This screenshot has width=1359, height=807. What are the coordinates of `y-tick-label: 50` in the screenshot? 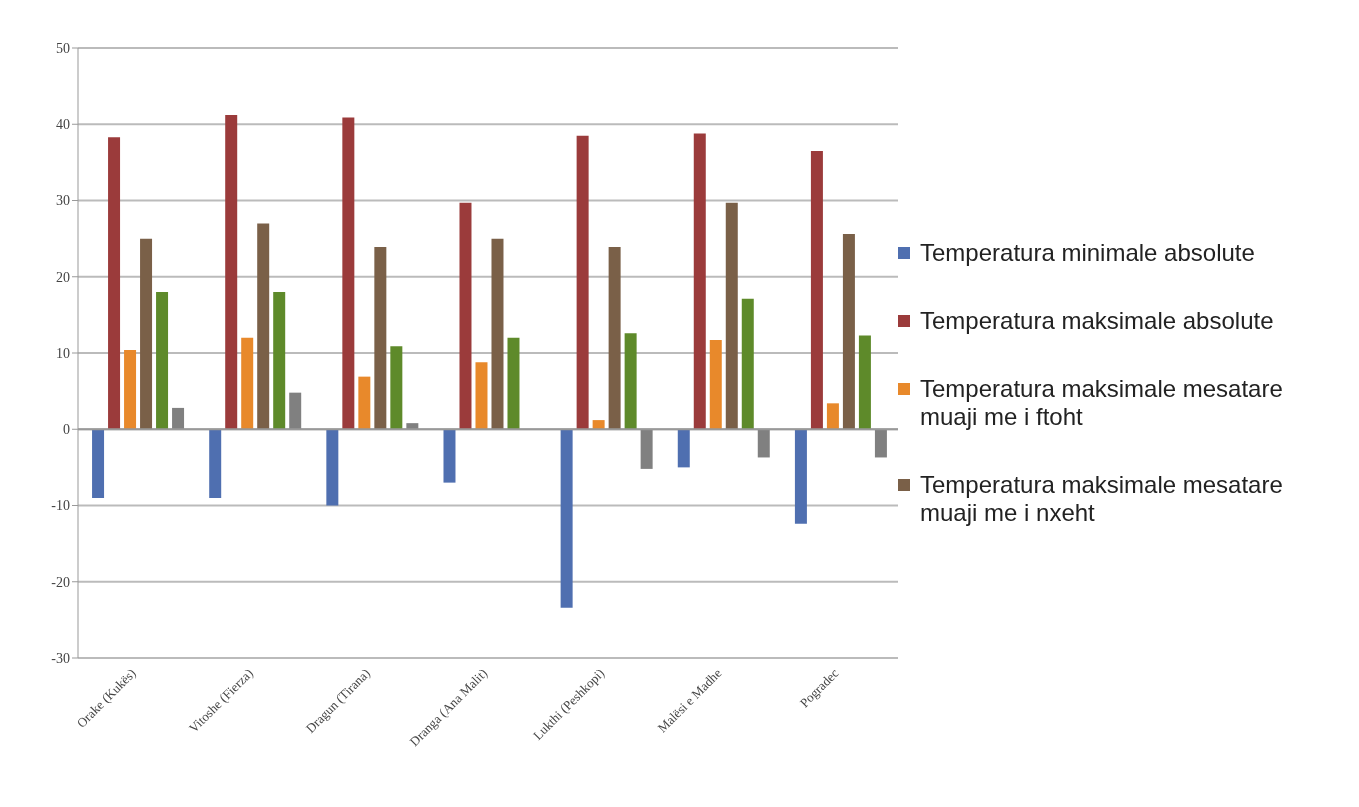 It's located at (63, 48).